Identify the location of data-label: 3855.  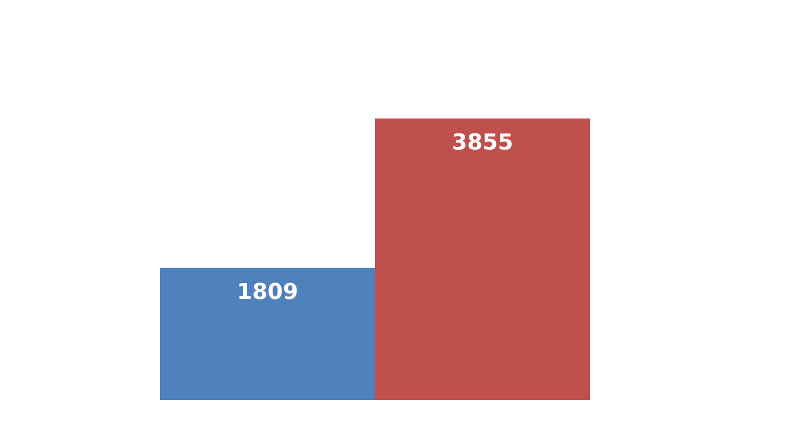
(483, 143).